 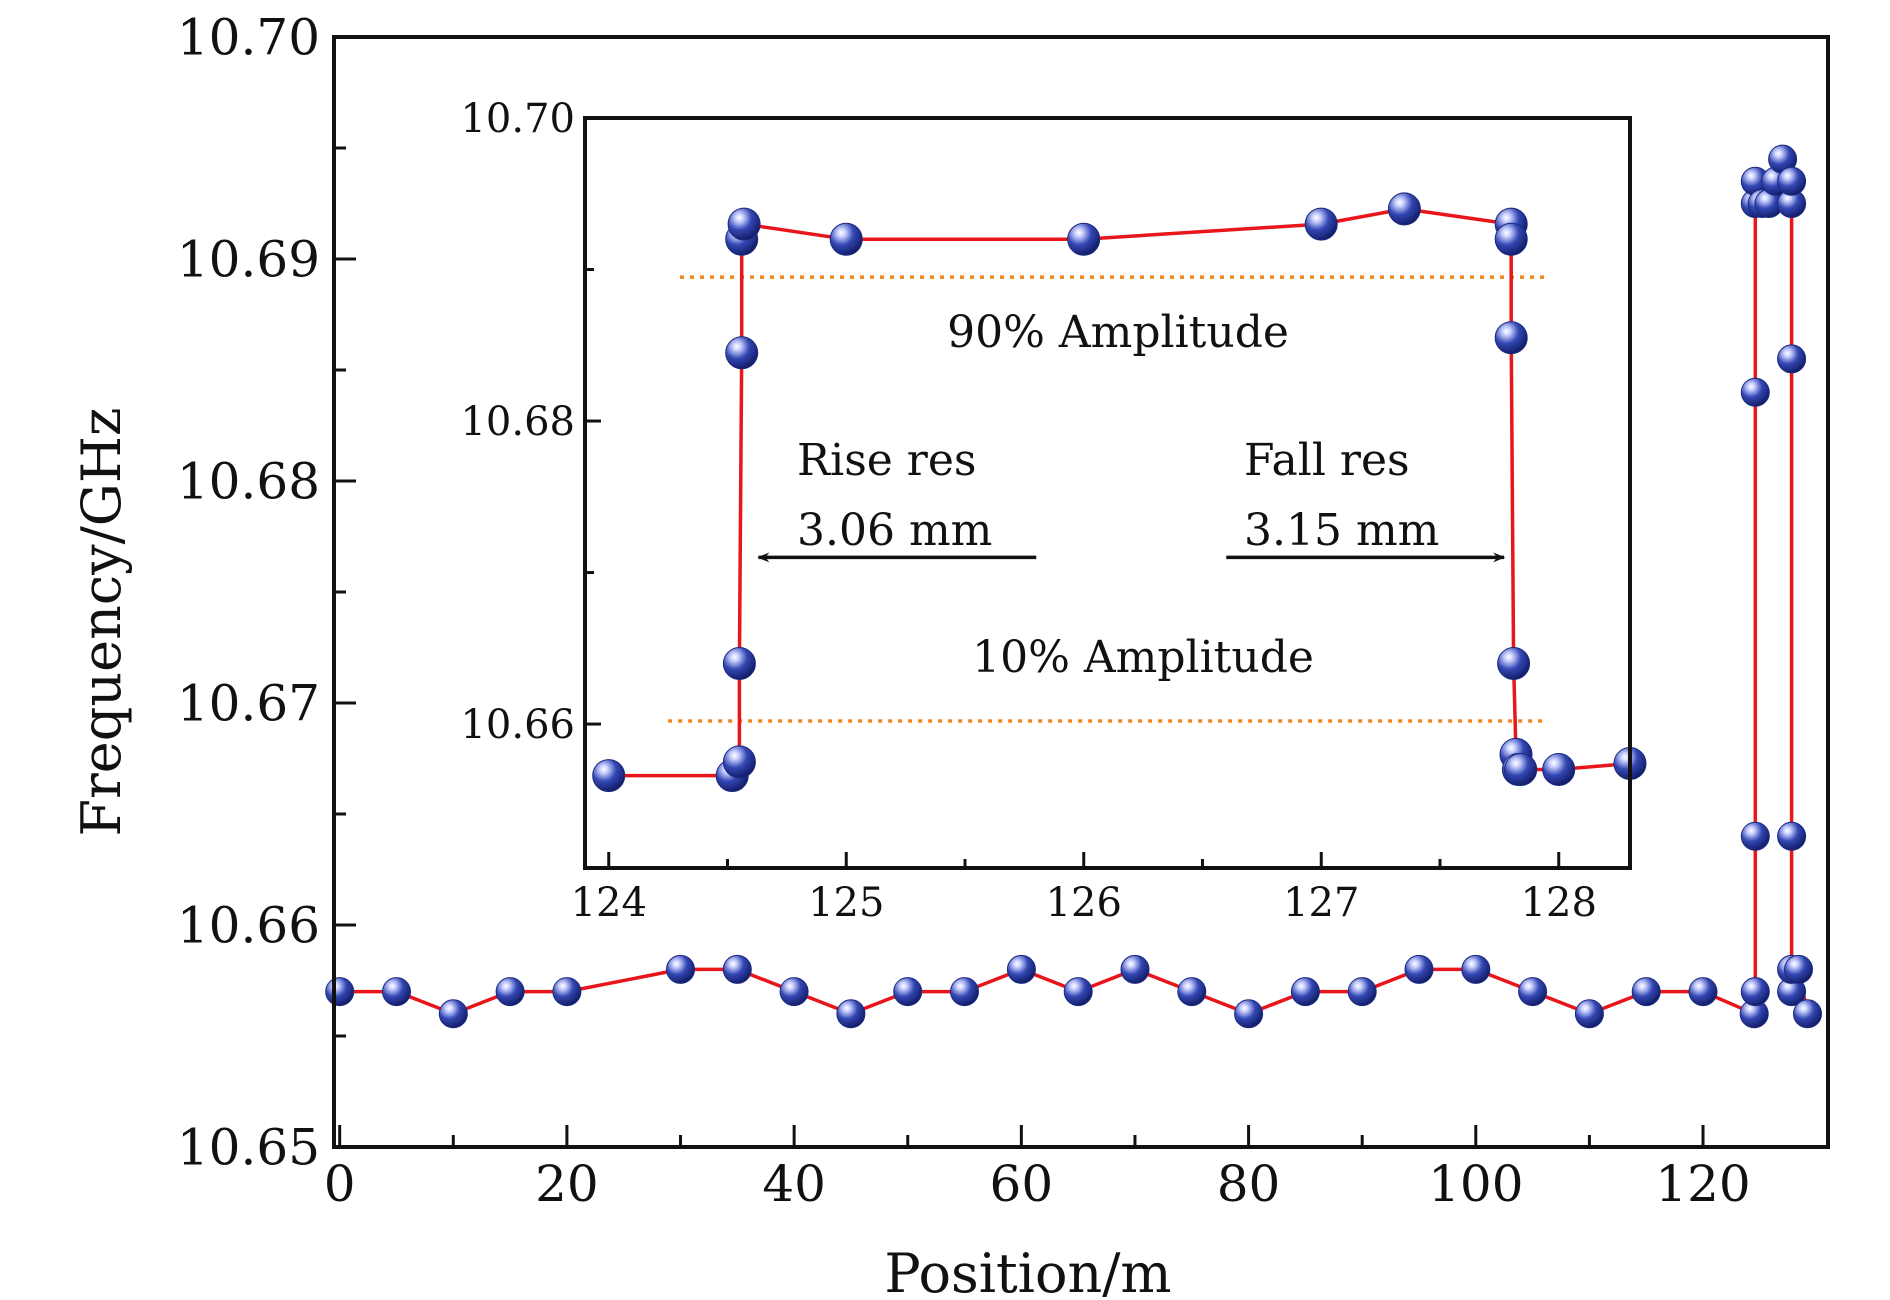 What do you see at coordinates (266, 593) in the screenshot?
I see `main-y-axis: 10.65 10.66 10.67 10.68 10.69 10.70` at bounding box center [266, 593].